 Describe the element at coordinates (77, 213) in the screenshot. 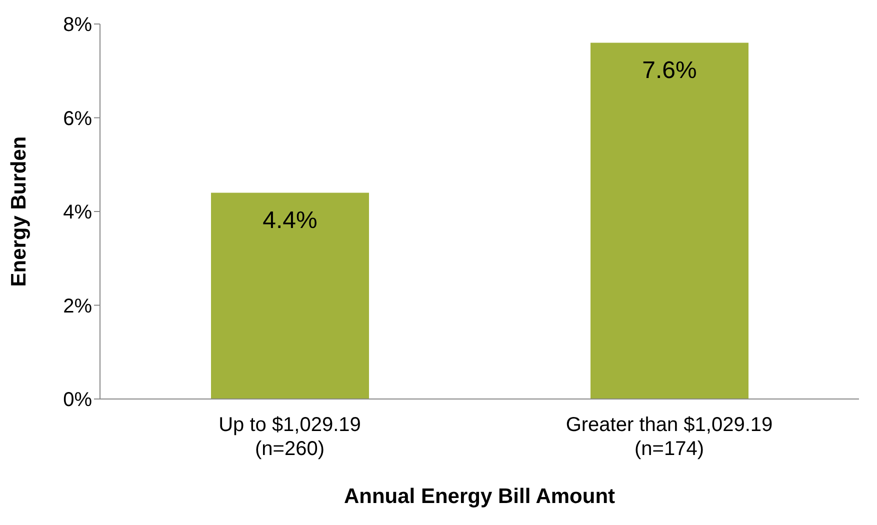

I see `y-tick-label: 4%` at that location.